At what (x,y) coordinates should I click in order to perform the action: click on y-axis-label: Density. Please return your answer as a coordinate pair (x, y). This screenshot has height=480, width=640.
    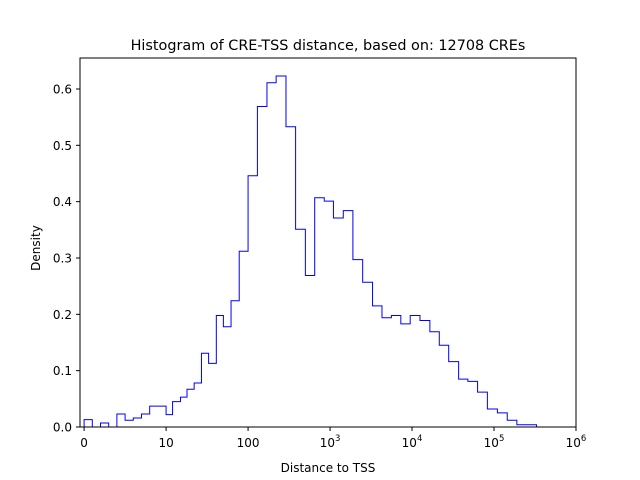
    Looking at the image, I should click on (36, 248).